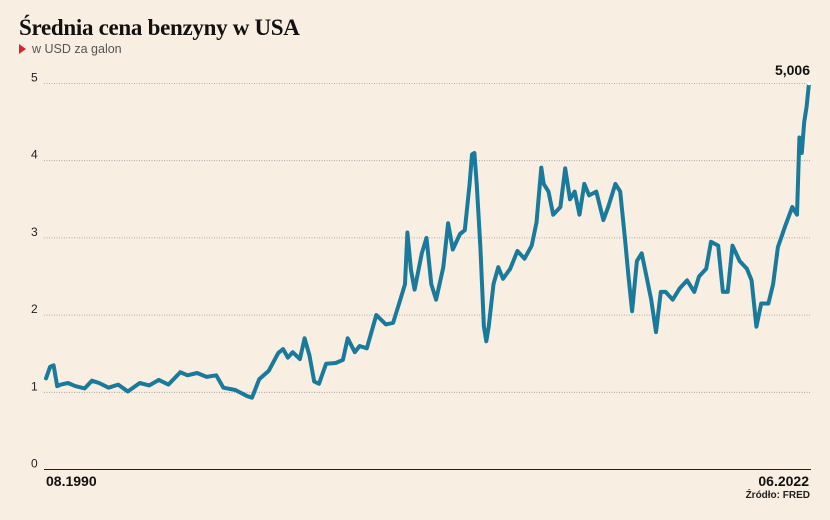 The width and height of the screenshot is (830, 520). What do you see at coordinates (34, 309) in the screenshot?
I see `y-tick-label: 2` at bounding box center [34, 309].